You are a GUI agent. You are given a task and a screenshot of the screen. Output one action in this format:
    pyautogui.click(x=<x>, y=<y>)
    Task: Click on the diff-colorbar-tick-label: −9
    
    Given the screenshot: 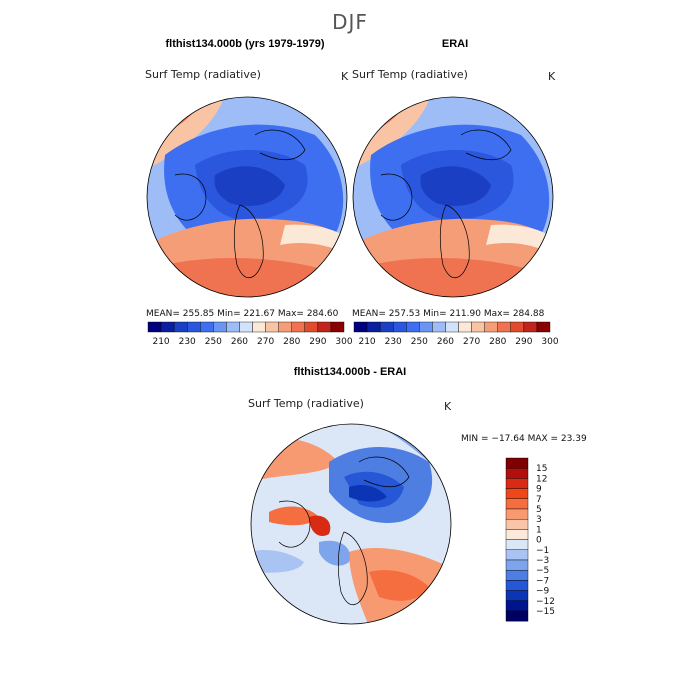 What is the action you would take?
    pyautogui.click(x=543, y=592)
    